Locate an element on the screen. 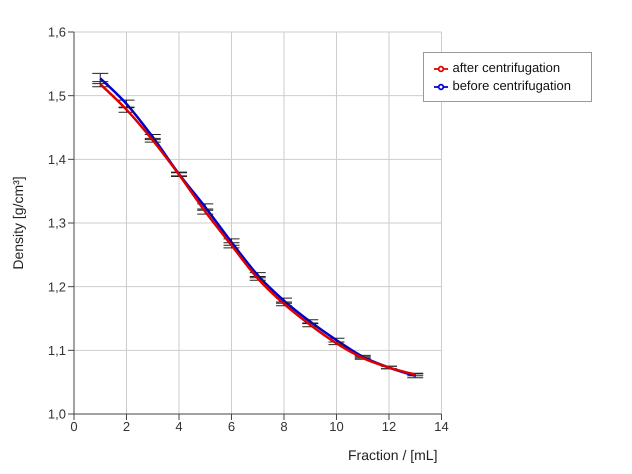  y-tick-label: 1,4 is located at coordinates (57, 159).